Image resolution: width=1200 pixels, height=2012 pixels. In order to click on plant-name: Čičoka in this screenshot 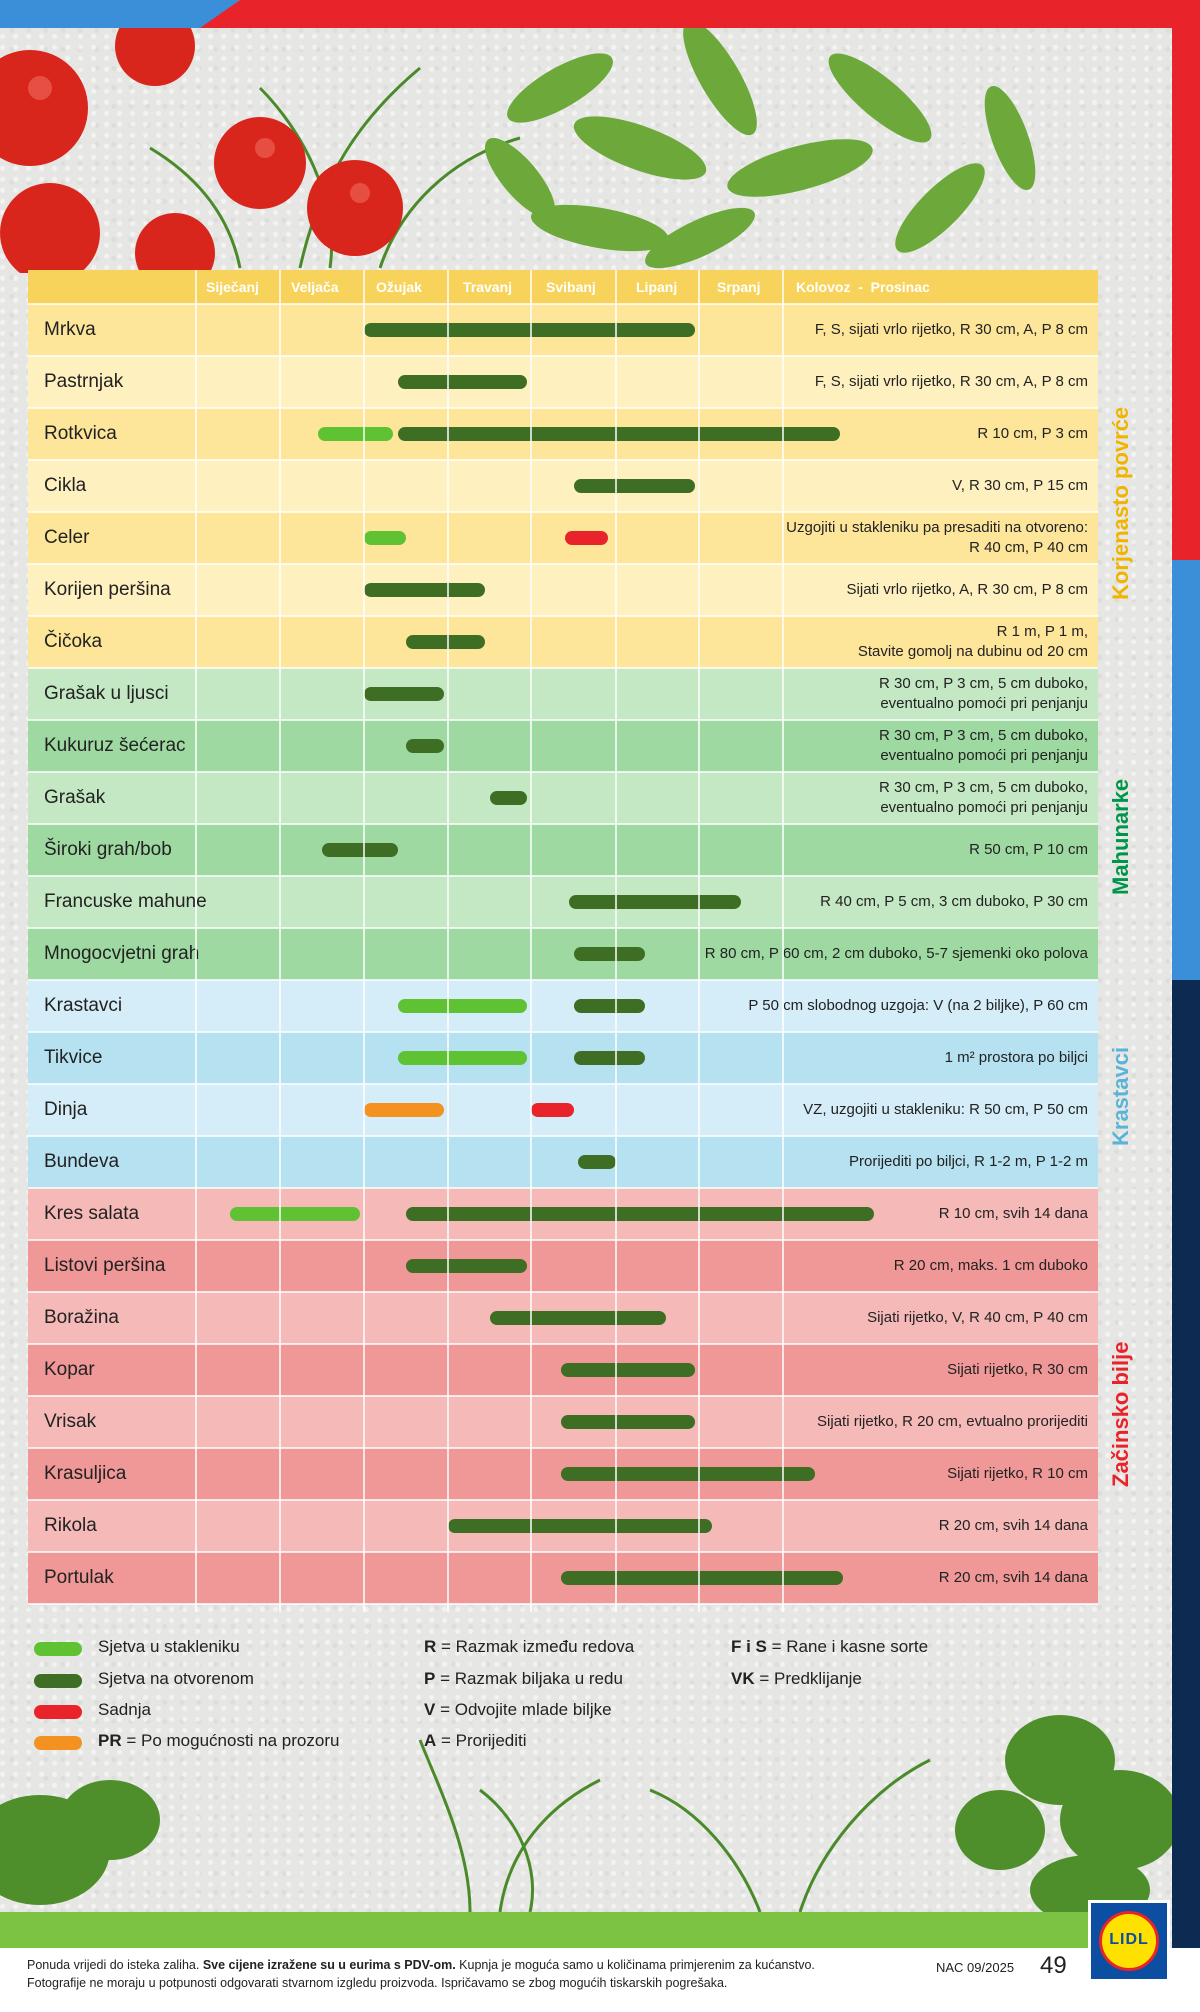, I will do `click(73, 641)`.